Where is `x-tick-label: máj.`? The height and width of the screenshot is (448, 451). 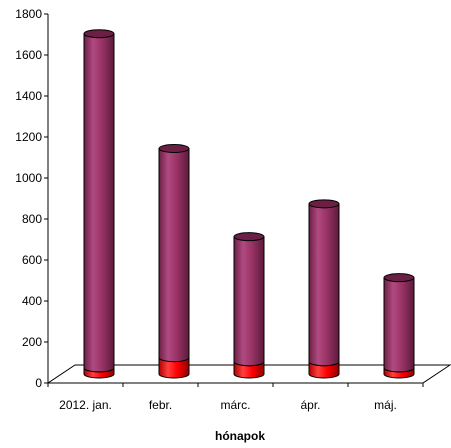
x-tick-label: máj. is located at coordinates (385, 405).